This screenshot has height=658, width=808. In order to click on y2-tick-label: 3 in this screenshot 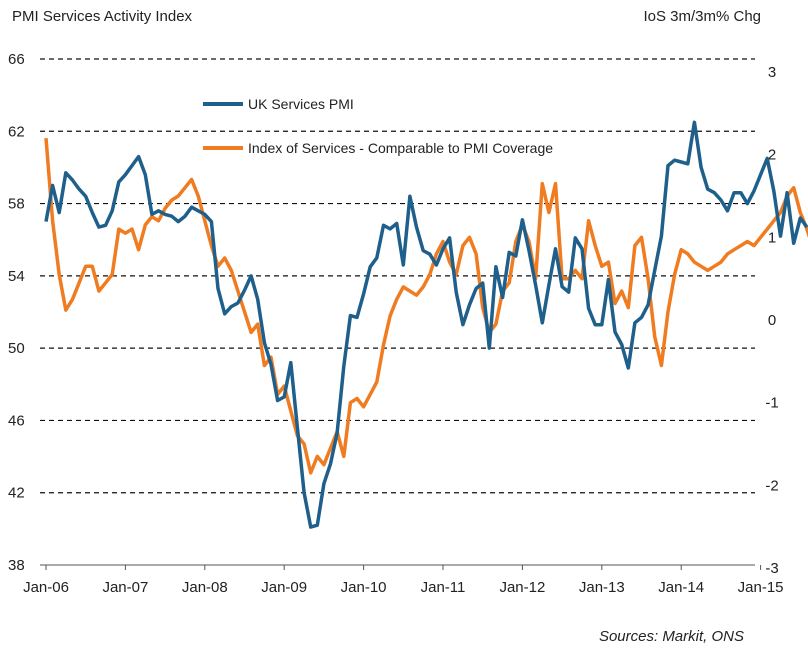, I will do `click(772, 72)`.